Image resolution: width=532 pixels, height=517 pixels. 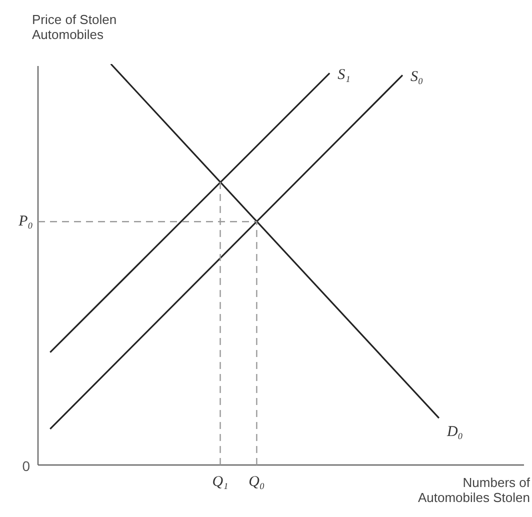 What do you see at coordinates (256, 482) in the screenshot?
I see `x-tick-label: Q₀` at bounding box center [256, 482].